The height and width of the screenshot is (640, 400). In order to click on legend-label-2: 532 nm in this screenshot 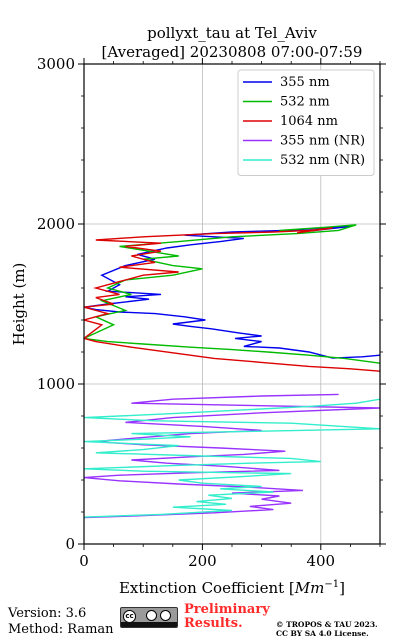, I will do `click(305, 102)`.